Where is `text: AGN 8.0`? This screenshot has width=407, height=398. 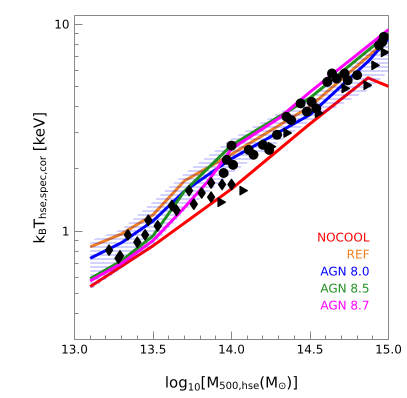
text: AGN 8.0 is located at coordinates (345, 271).